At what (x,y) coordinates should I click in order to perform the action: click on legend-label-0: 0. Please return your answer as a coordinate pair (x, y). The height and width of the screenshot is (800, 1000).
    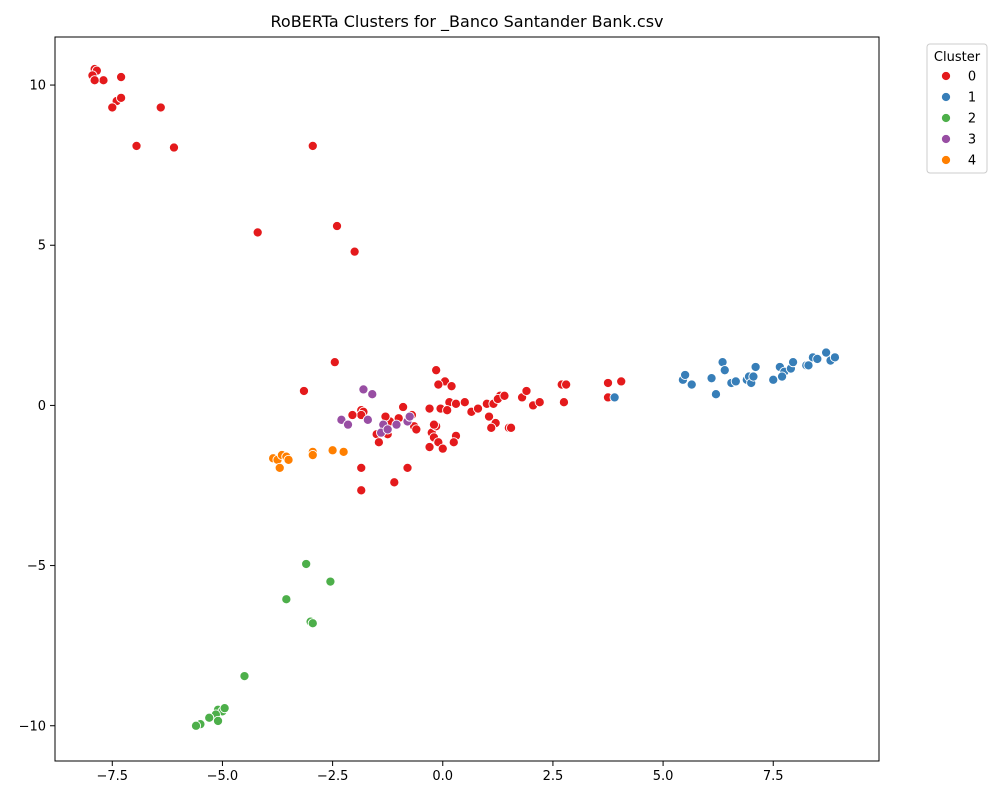
    Looking at the image, I should click on (972, 77).